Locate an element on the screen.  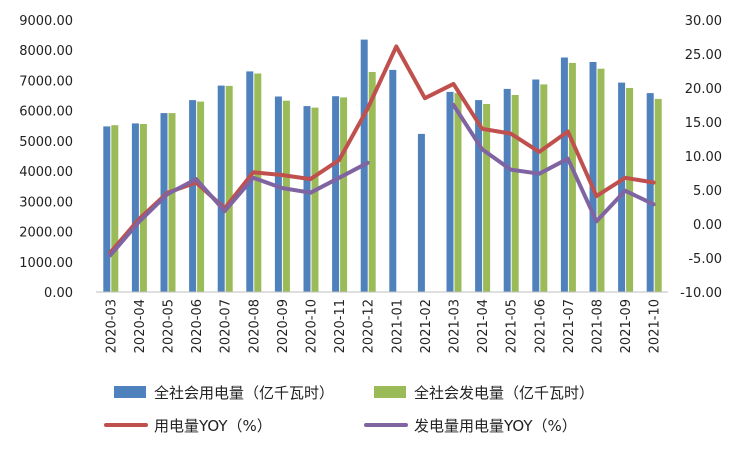
x-tick-label: 2020-07 is located at coordinates (226, 326).